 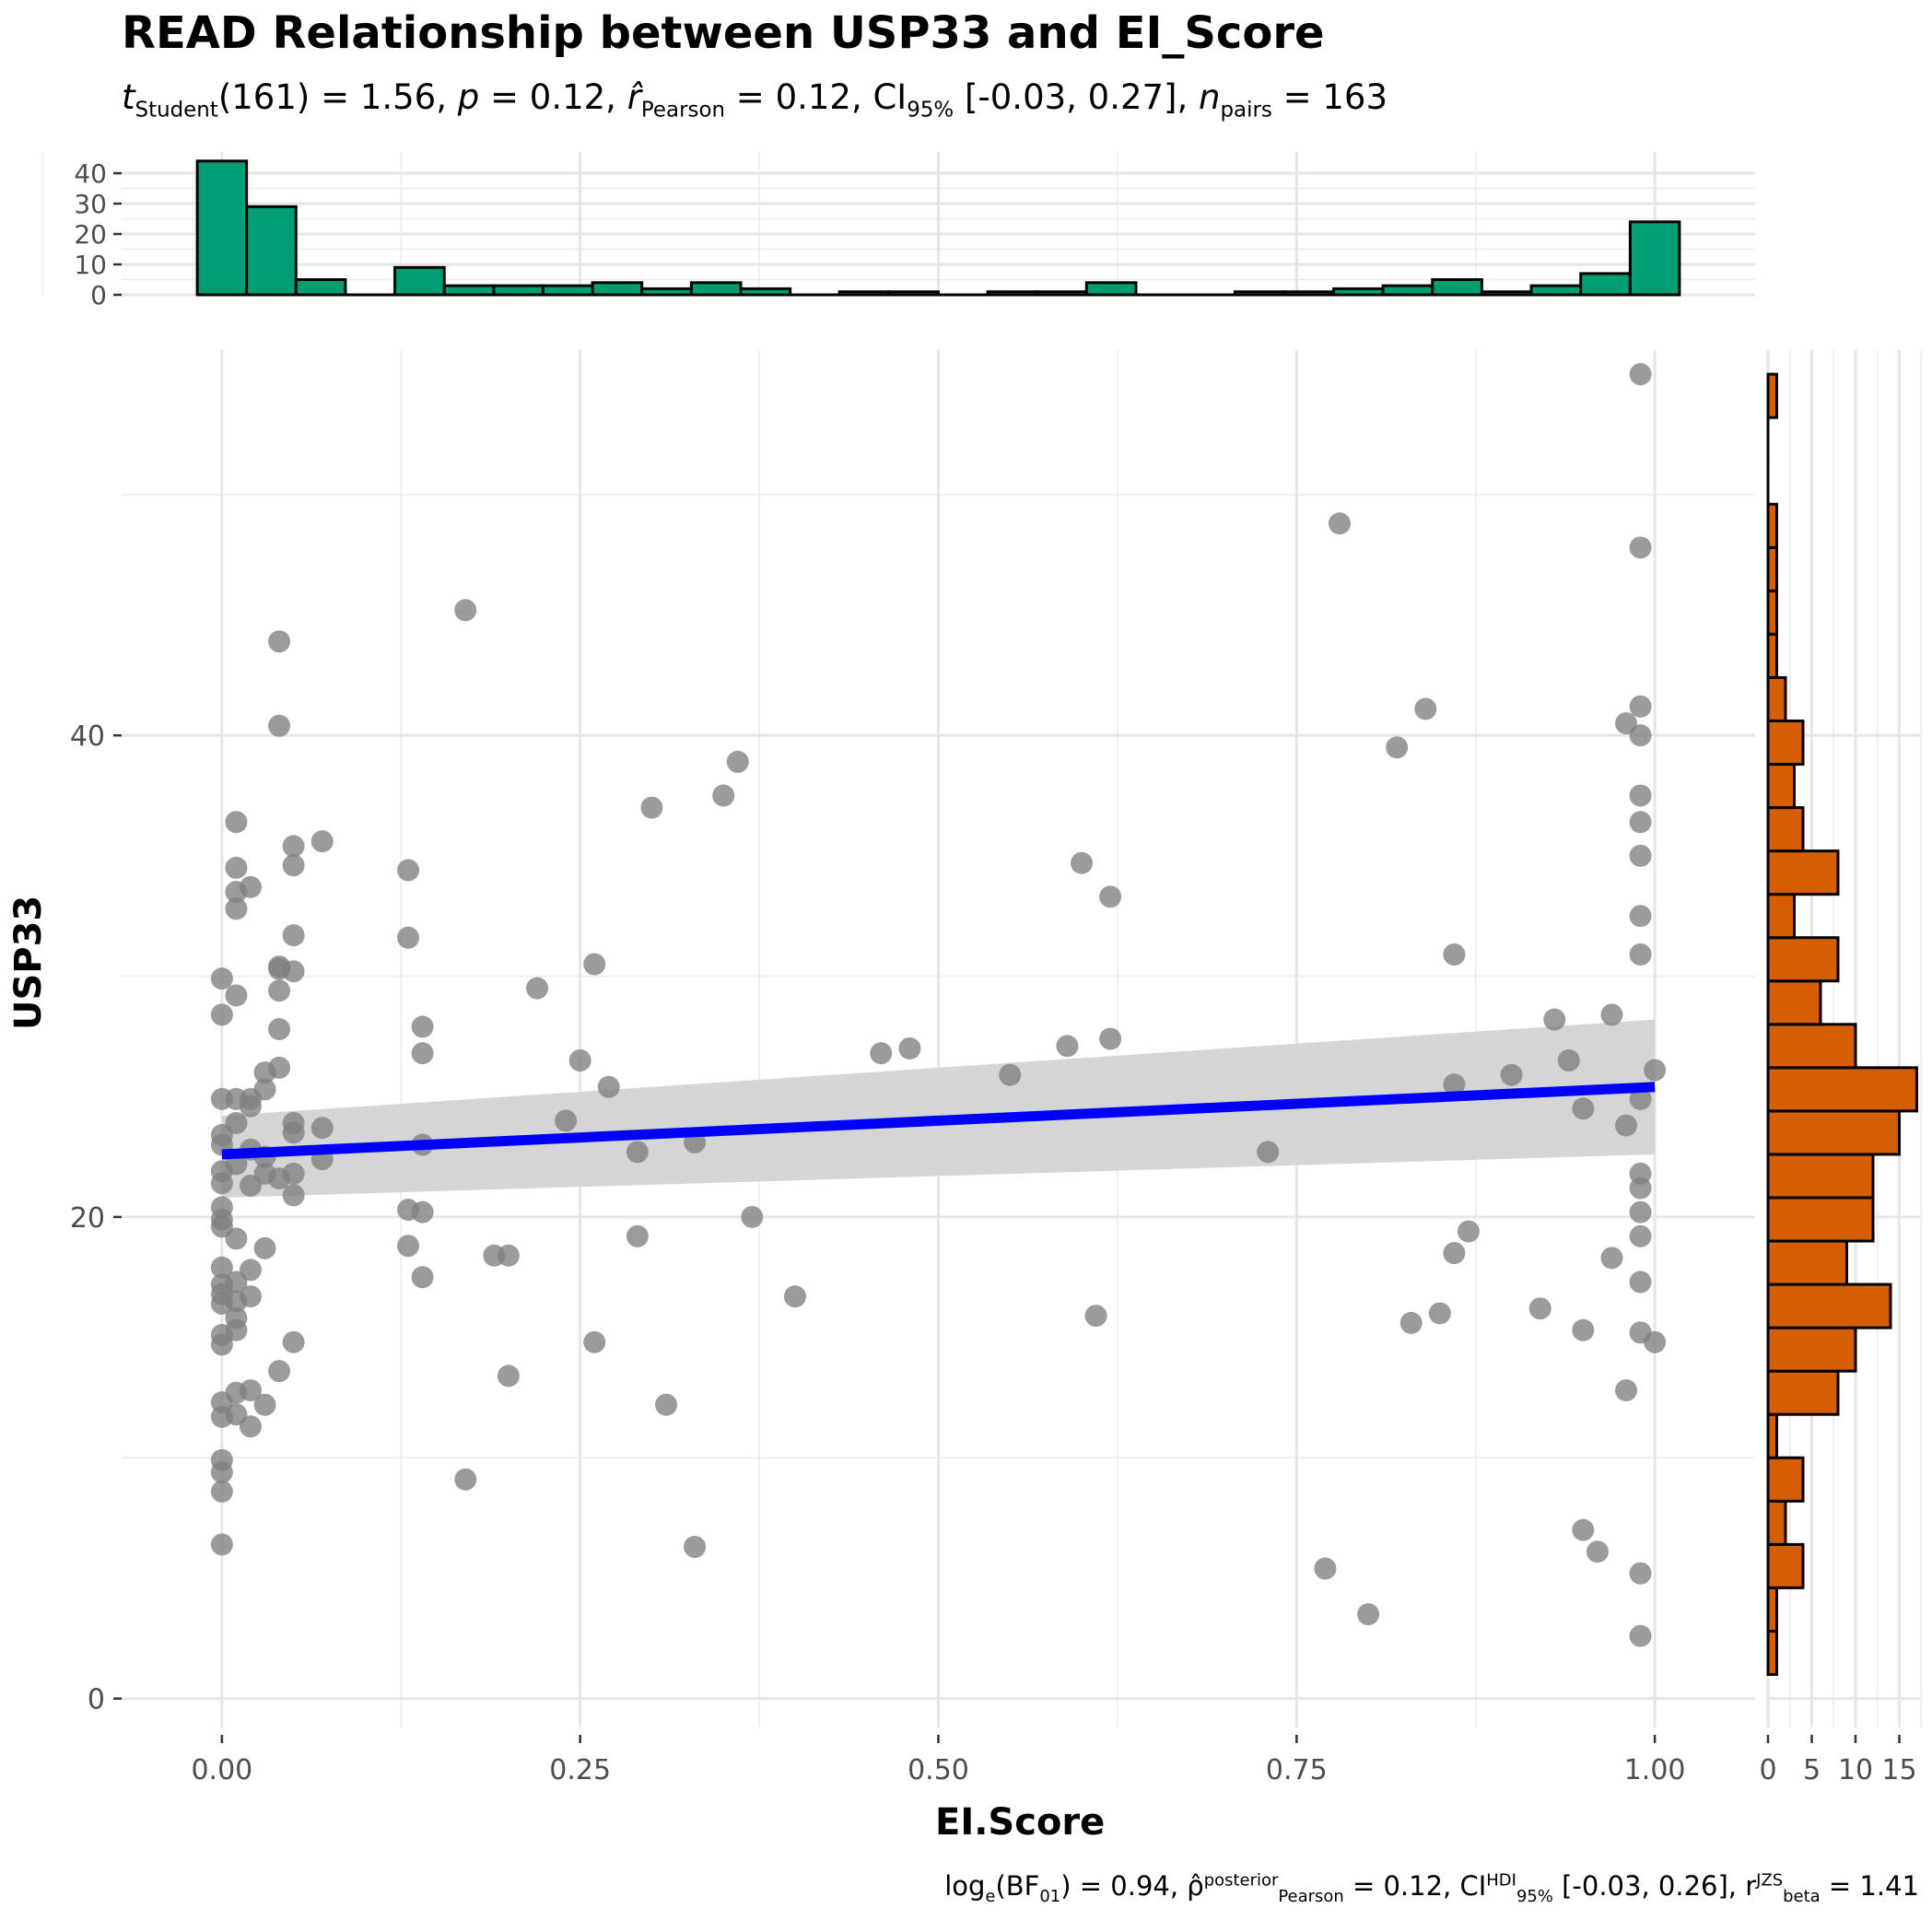 What do you see at coordinates (1654, 1886) in the screenshot?
I see `caption-part5: [-0.03, 0.26], r` at bounding box center [1654, 1886].